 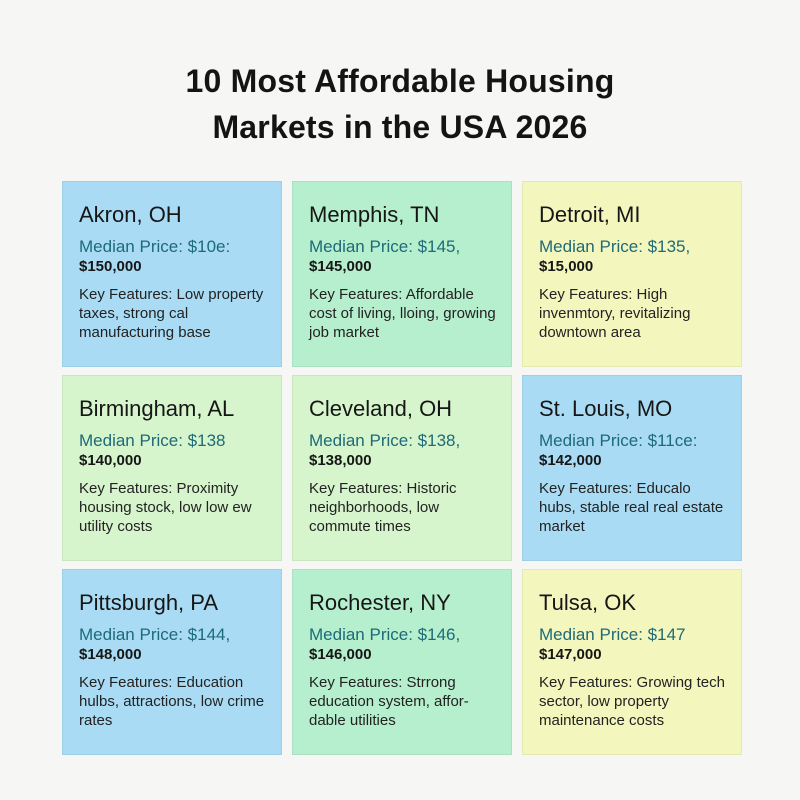 What do you see at coordinates (110, 266) in the screenshot?
I see `card-median-price-value: $150,000` at bounding box center [110, 266].